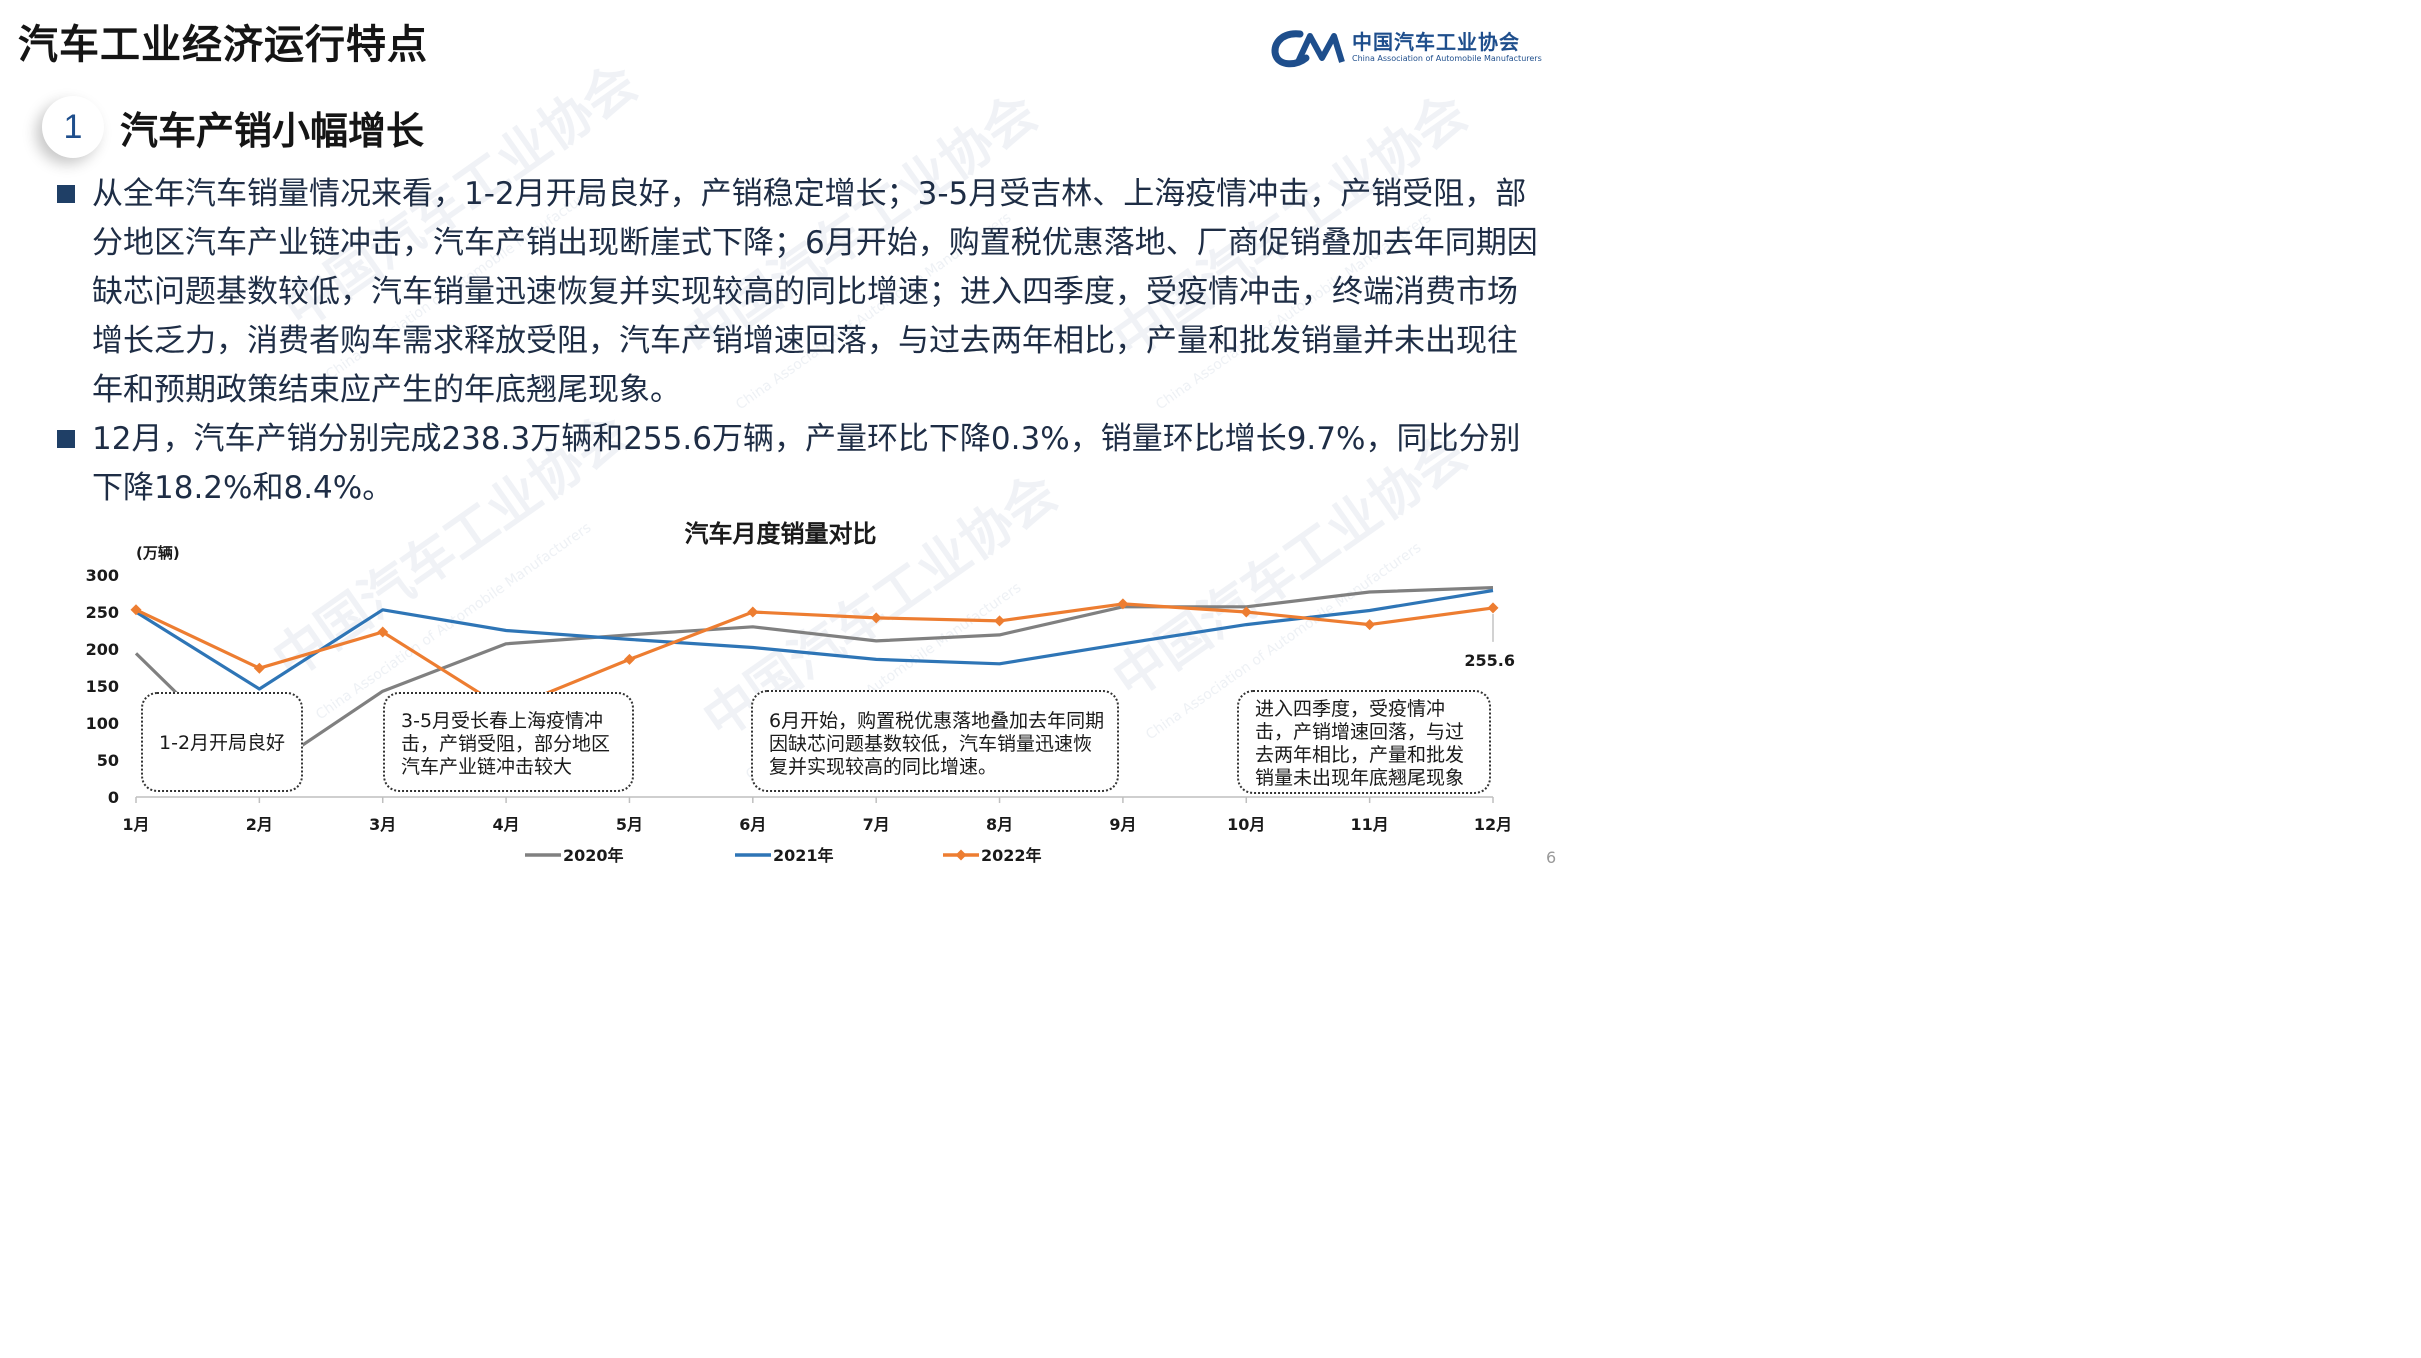  I want to click on caam-logo-icon, so click(1308, 49).